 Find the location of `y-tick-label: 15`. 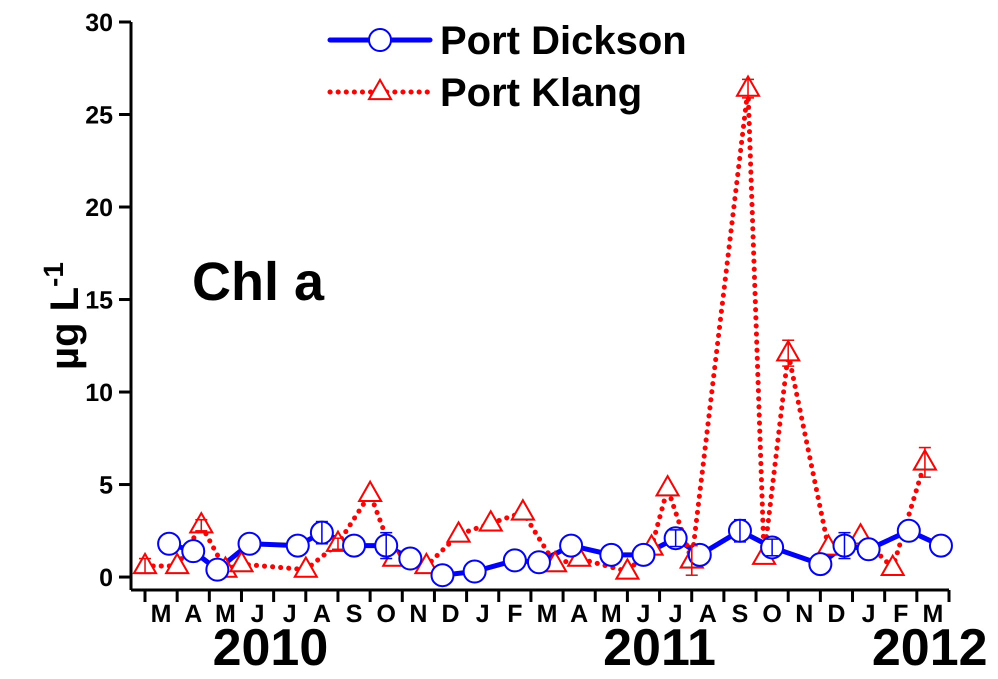

y-tick-label: 15 is located at coordinates (99, 300).